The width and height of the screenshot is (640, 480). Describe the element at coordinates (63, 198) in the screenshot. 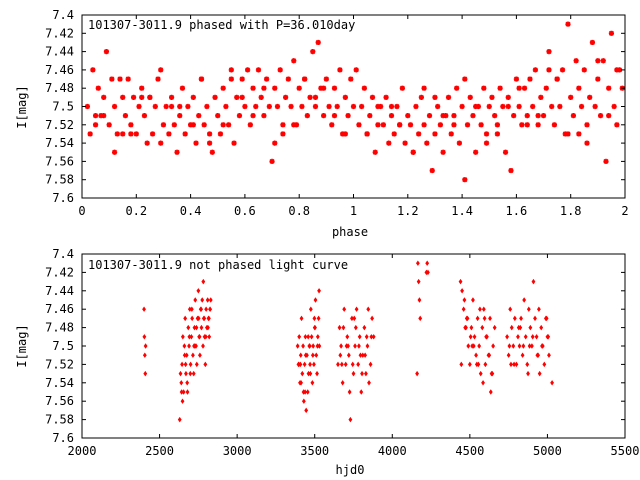

I see `phased-y-tick-label: 7.6` at that location.